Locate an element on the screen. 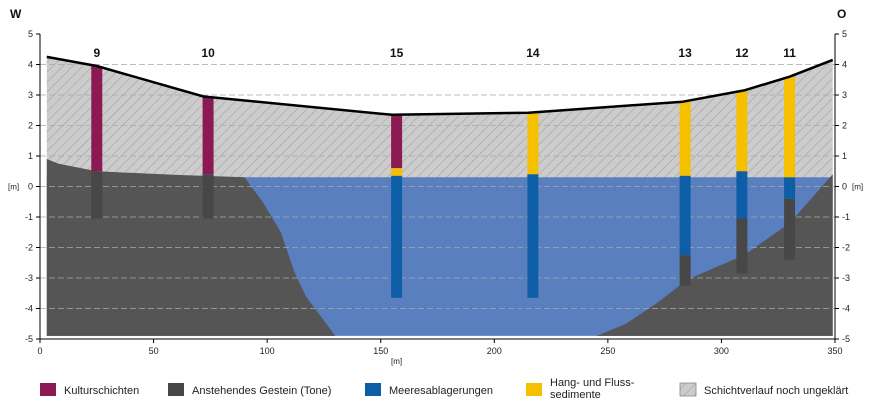 The image size is (872, 408). borehole-15-meer-segment is located at coordinates (397, 236).